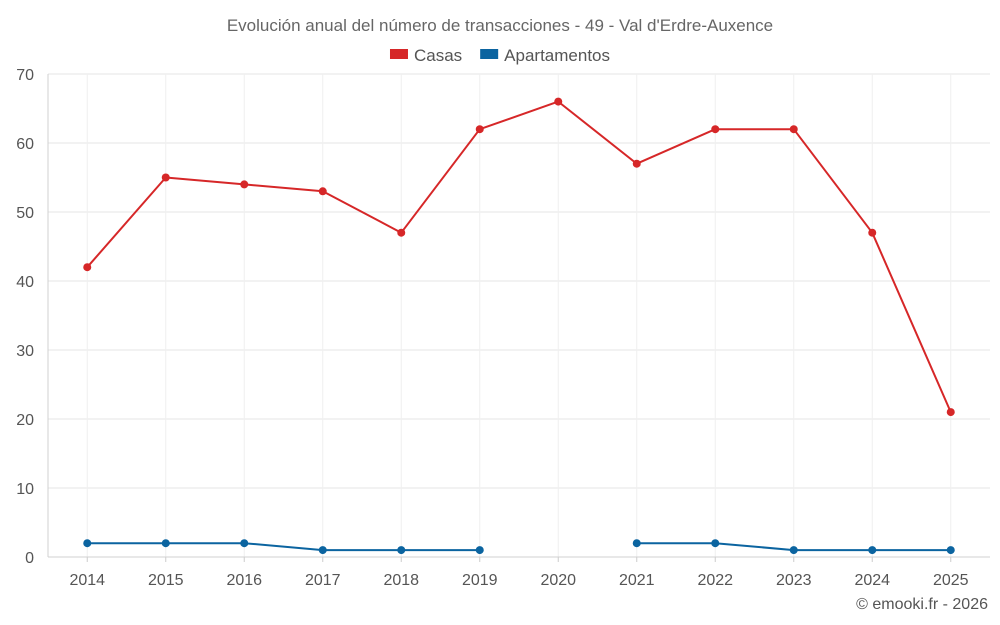 This screenshot has width=1000, height=625. I want to click on data-point-casas-2022, so click(715, 129).